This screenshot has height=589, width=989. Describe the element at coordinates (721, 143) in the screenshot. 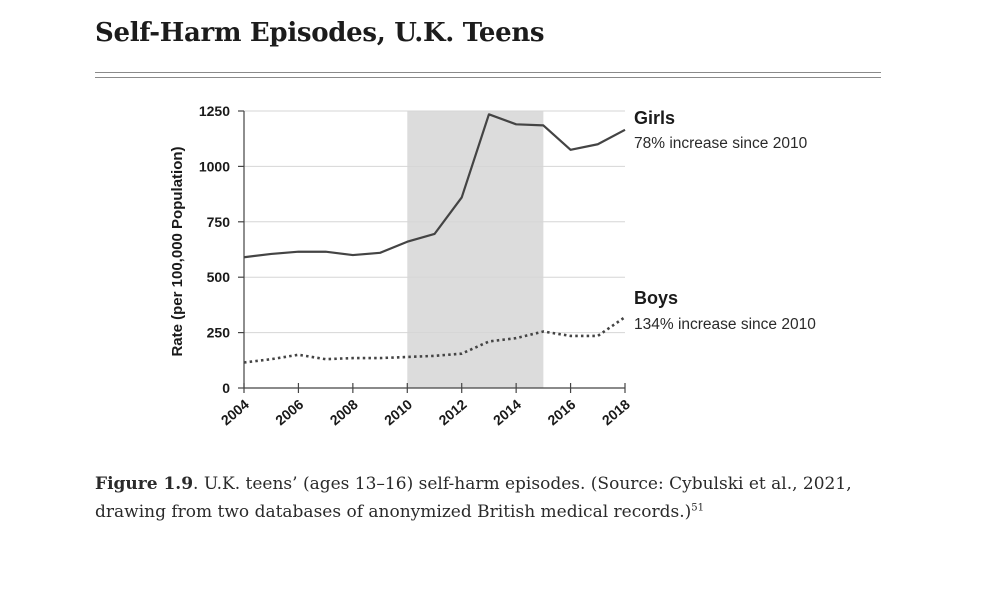

I see `series-annotation-girls: 78% increase since 2010` at that location.